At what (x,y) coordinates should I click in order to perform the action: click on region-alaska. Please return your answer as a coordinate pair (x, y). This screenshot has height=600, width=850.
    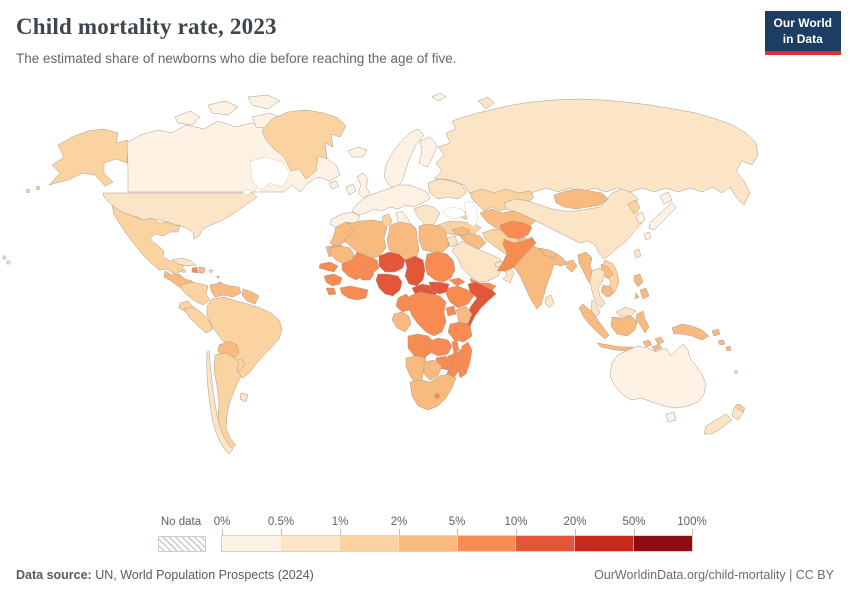
    Looking at the image, I should click on (88, 157).